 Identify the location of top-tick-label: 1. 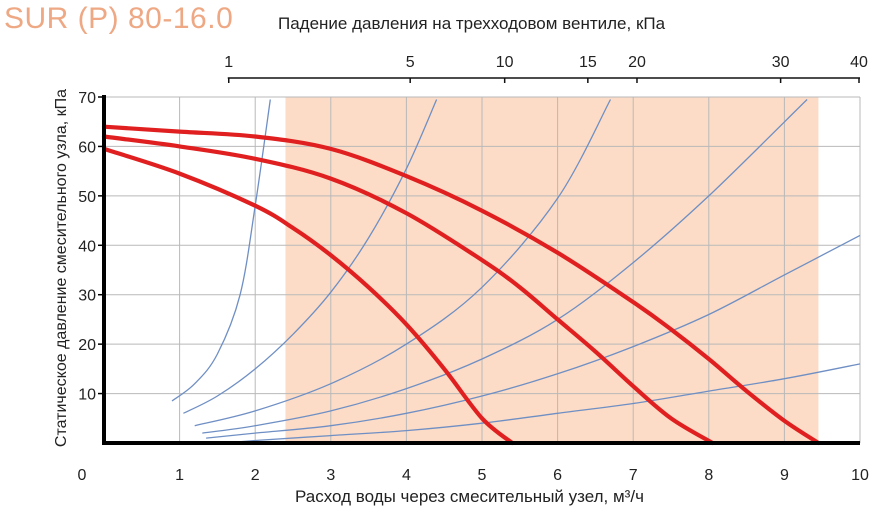
(228, 62).